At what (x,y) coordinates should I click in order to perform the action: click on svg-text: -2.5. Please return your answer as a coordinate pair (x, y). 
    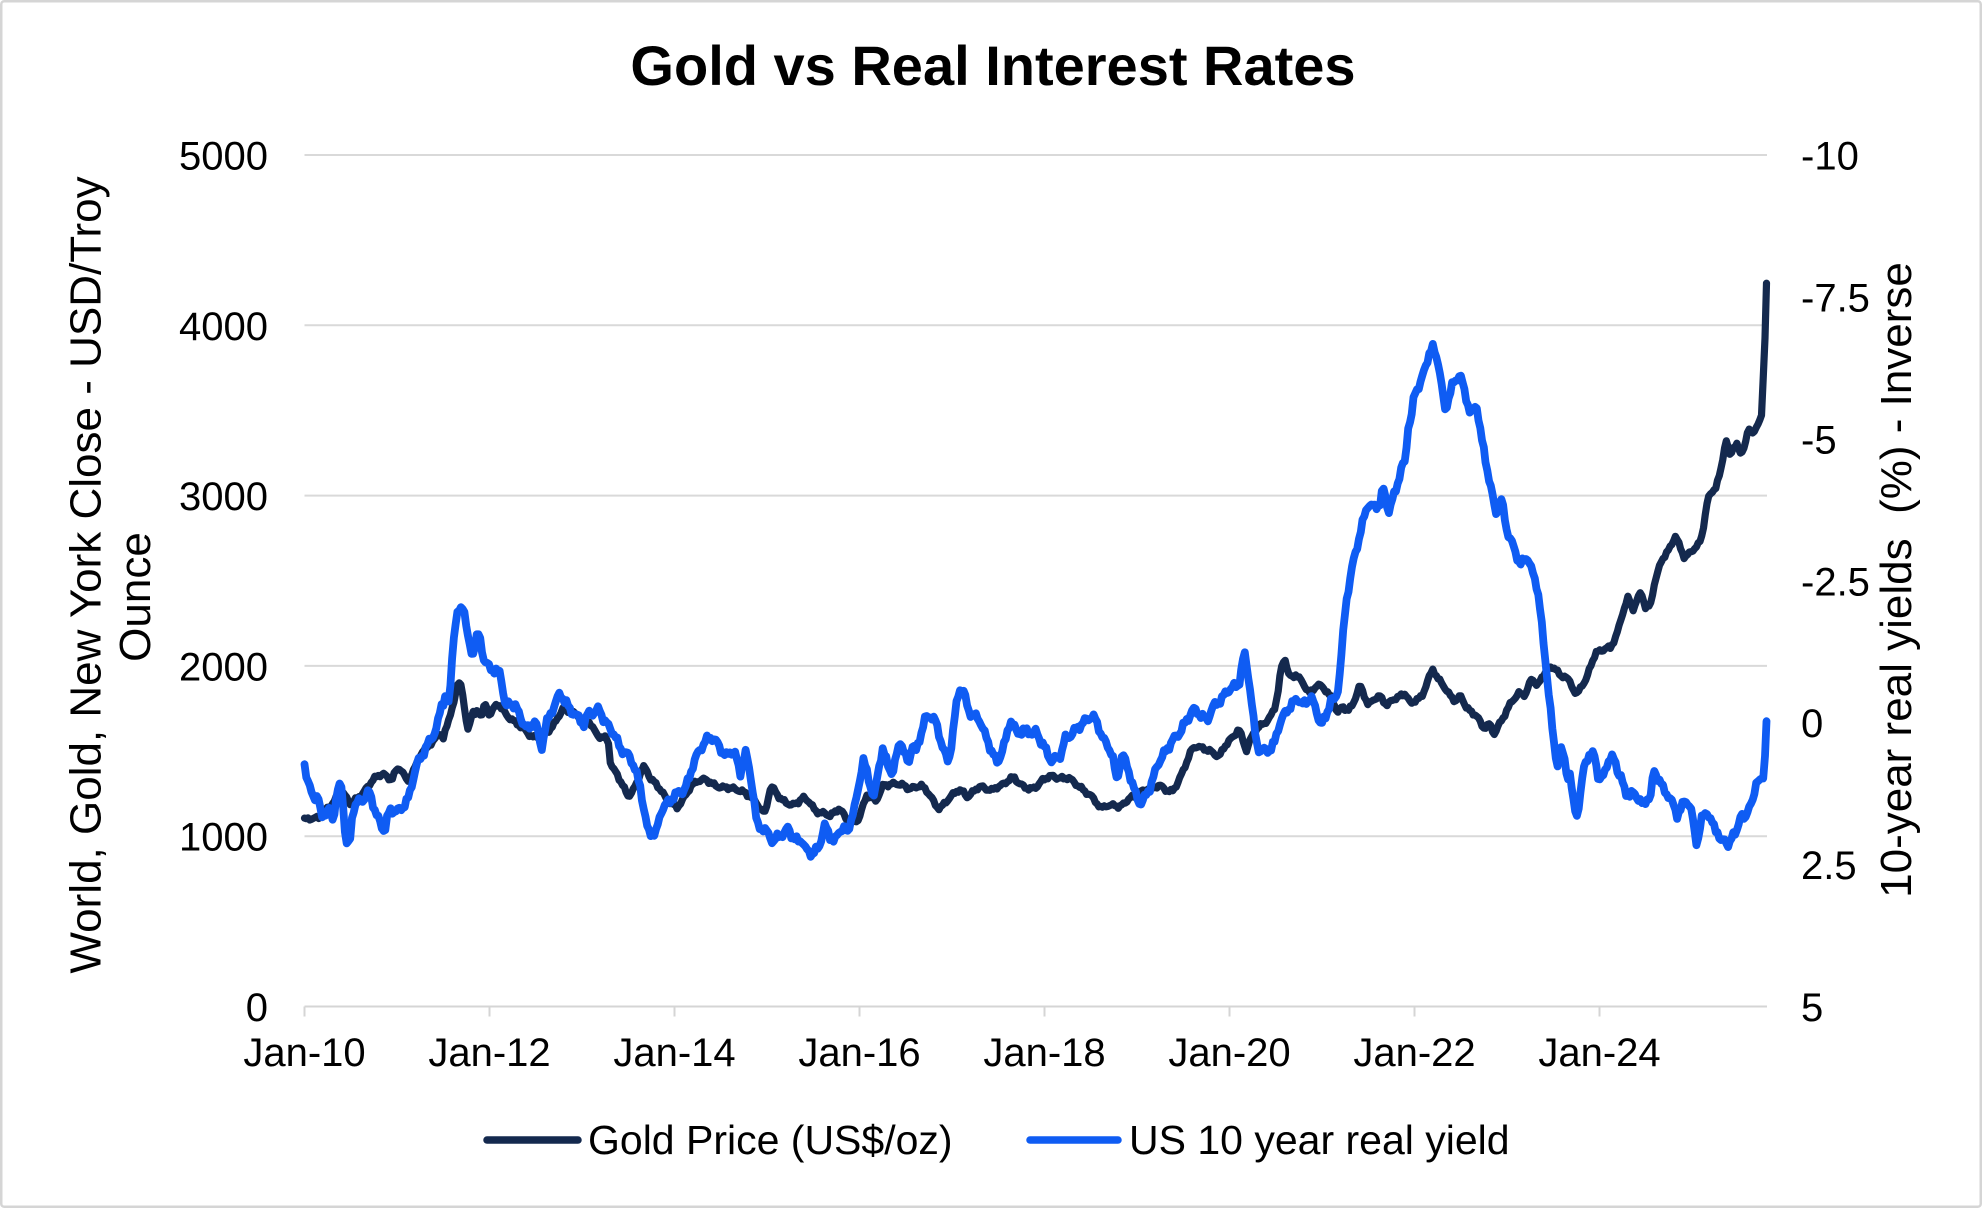
    Looking at the image, I should click on (1835, 582).